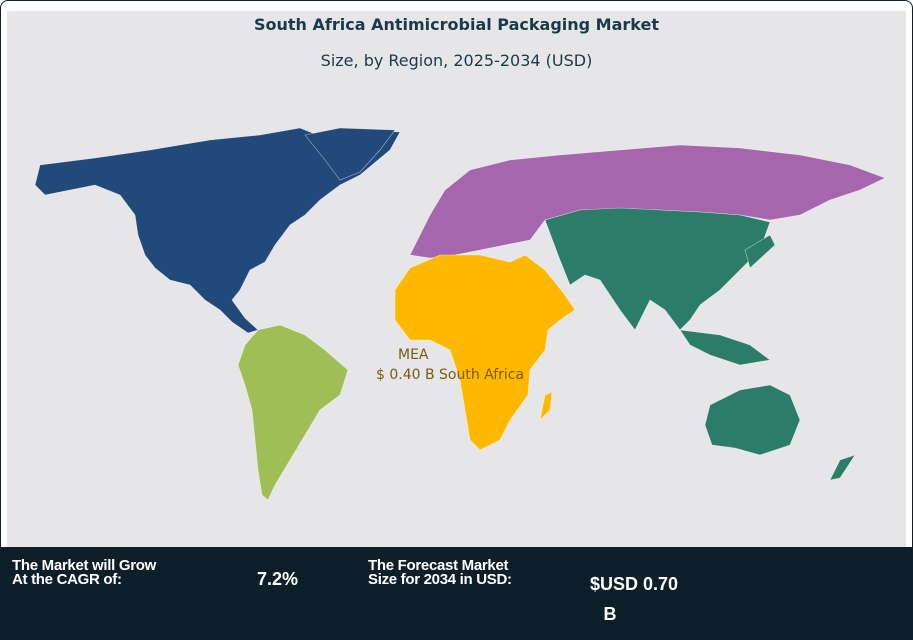  What do you see at coordinates (450, 375) in the screenshot?
I see `mea-value-label: $ 0.40 B South Africa` at bounding box center [450, 375].